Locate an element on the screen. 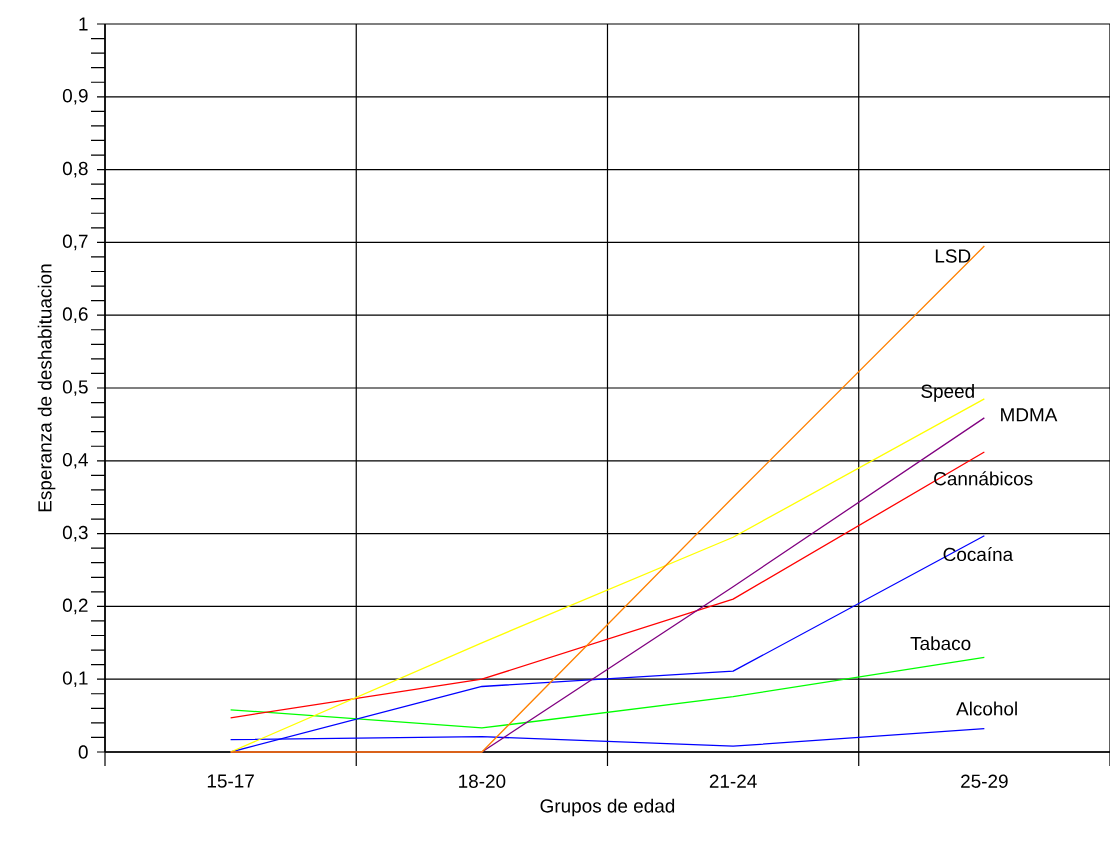  y-tick-label: 0,1 is located at coordinates (75, 679).